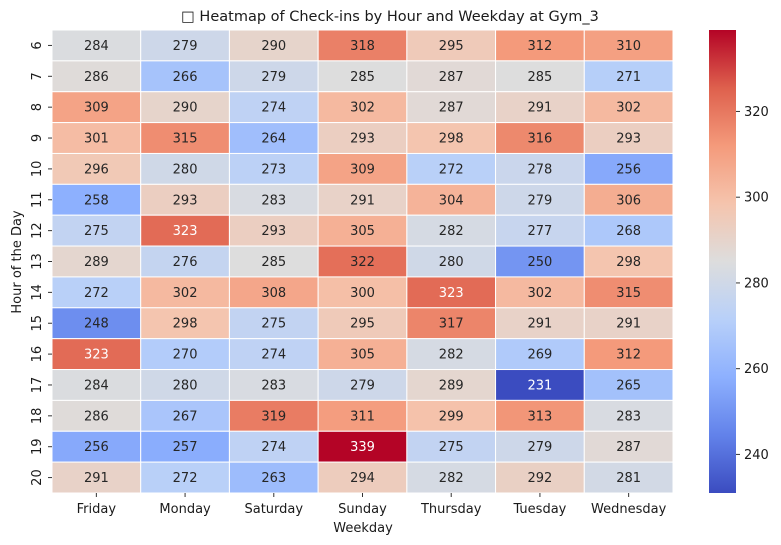 Image resolution: width=781 pixels, height=545 pixels. What do you see at coordinates (37, 199) in the screenshot?
I see `y-tick-label: 11` at bounding box center [37, 199].